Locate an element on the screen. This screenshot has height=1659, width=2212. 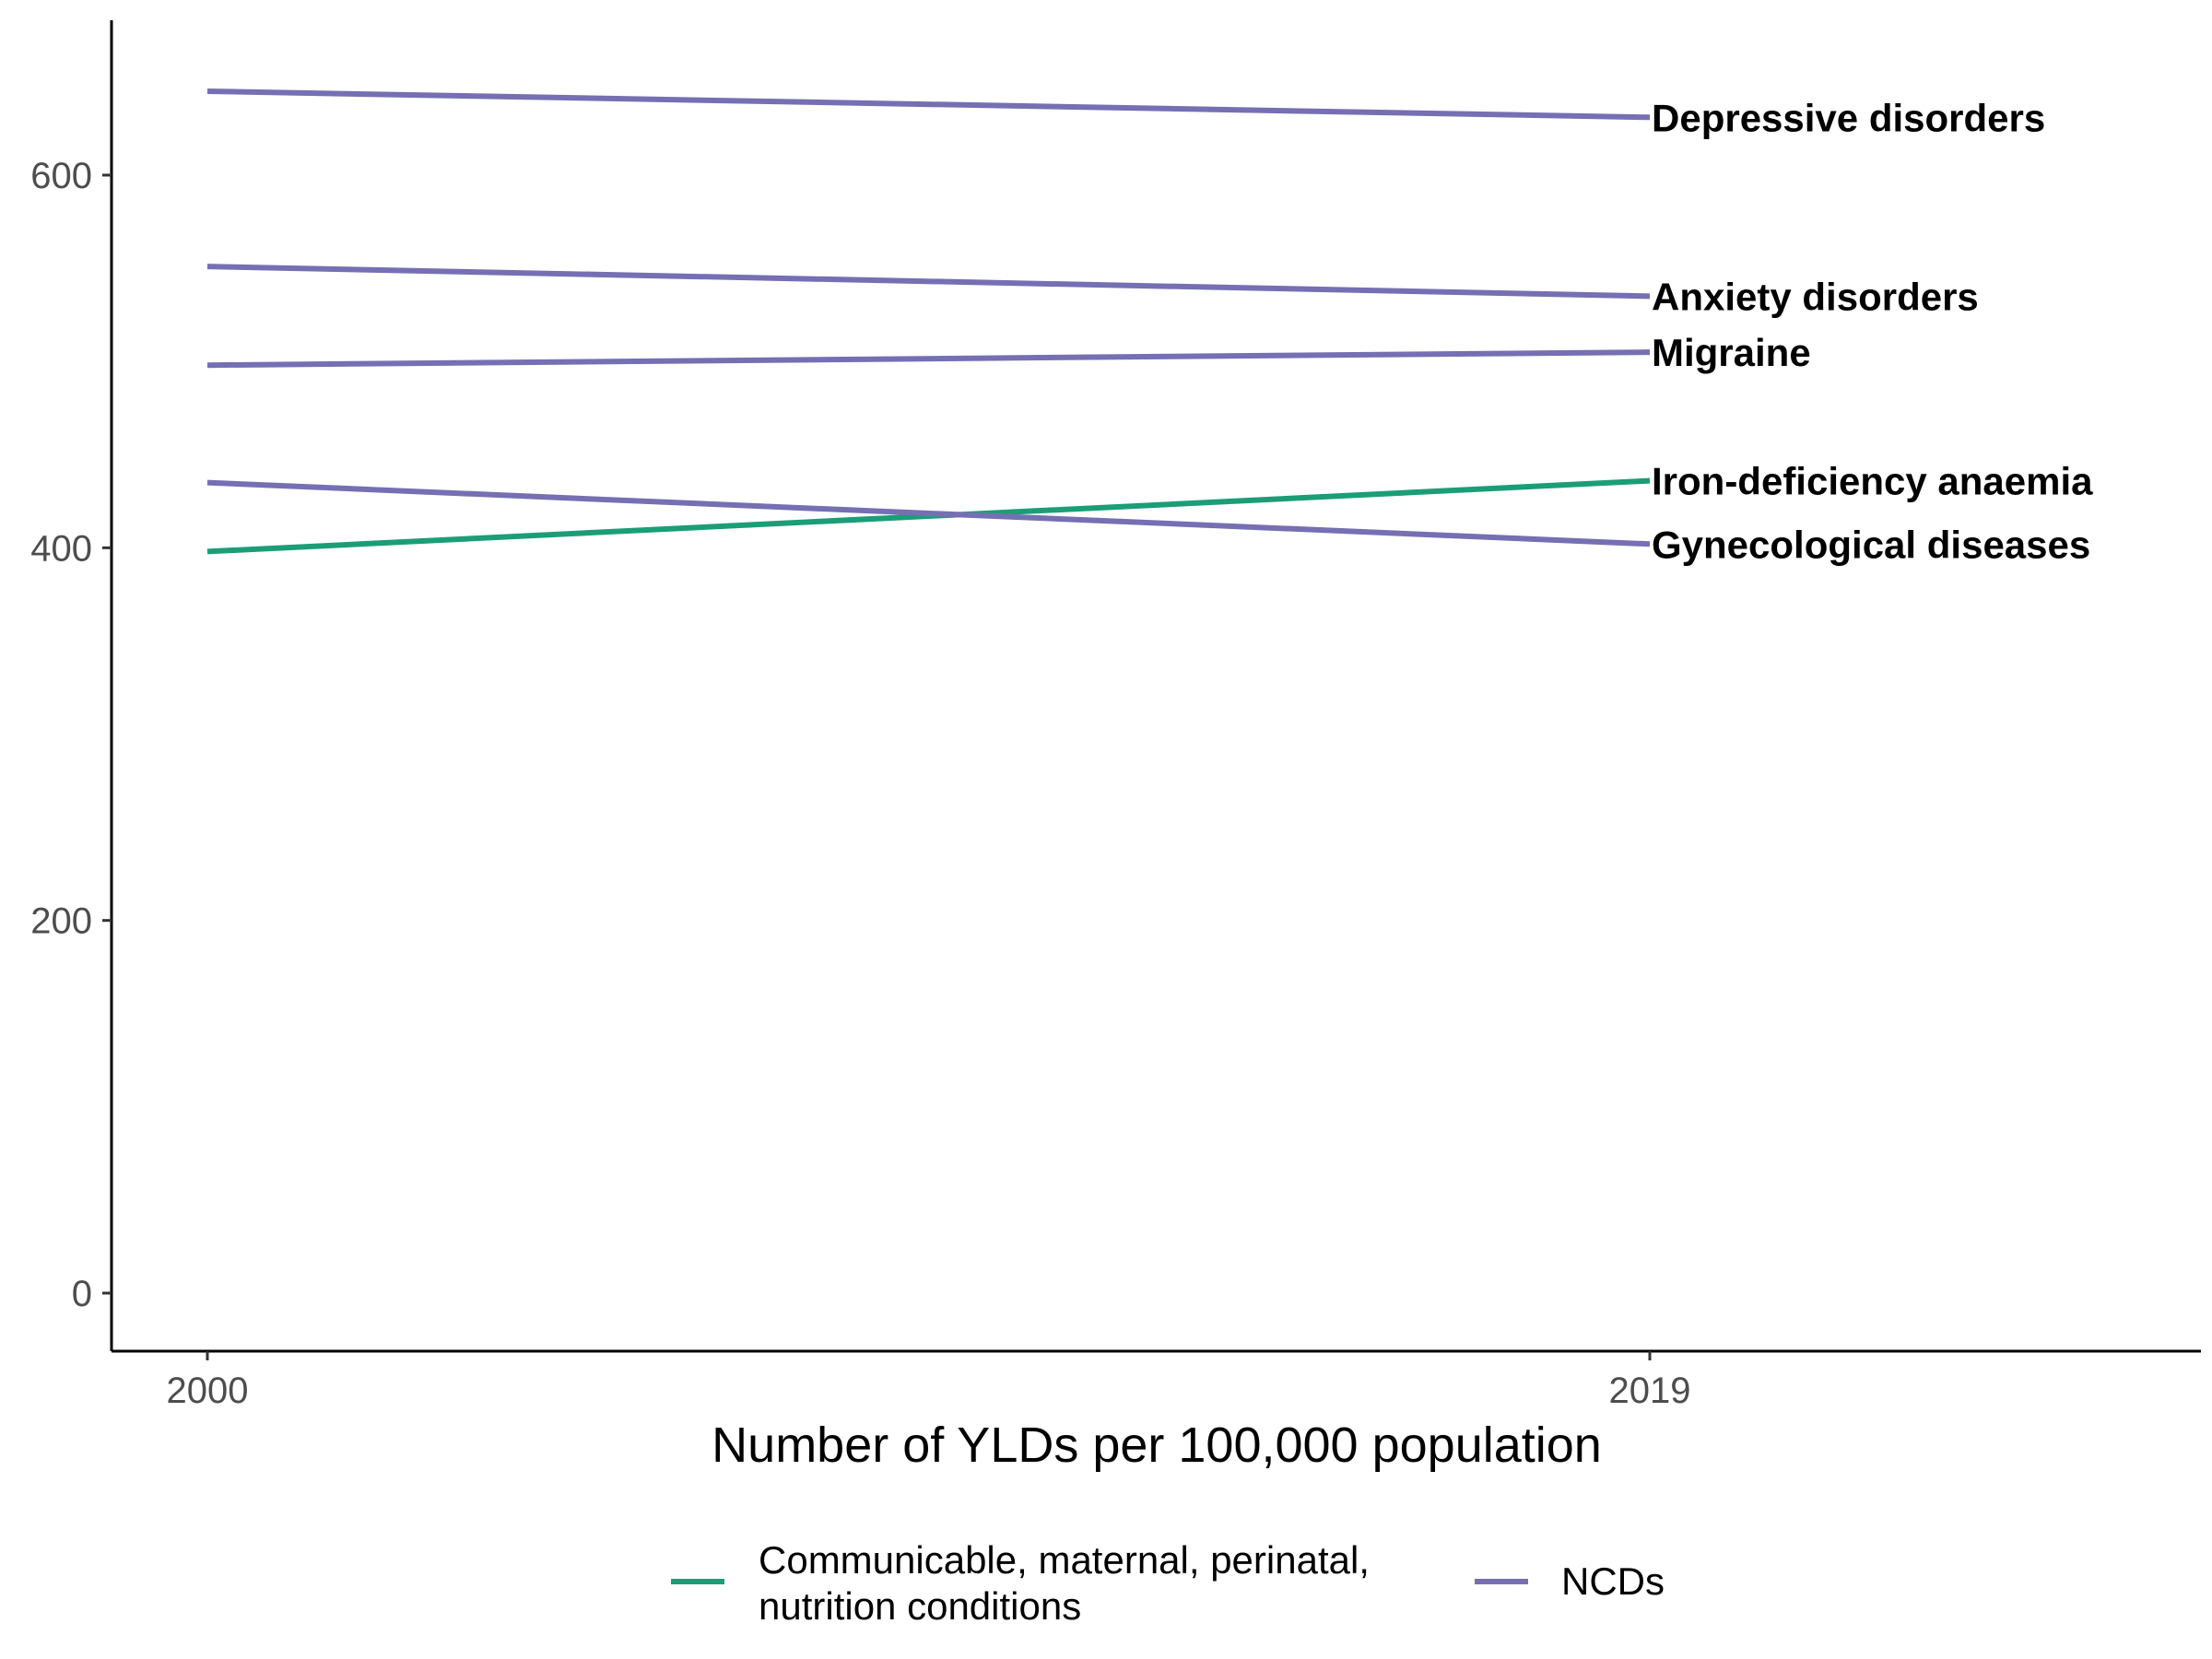
series-end-label-2: Migraine is located at coordinates (1731, 352).